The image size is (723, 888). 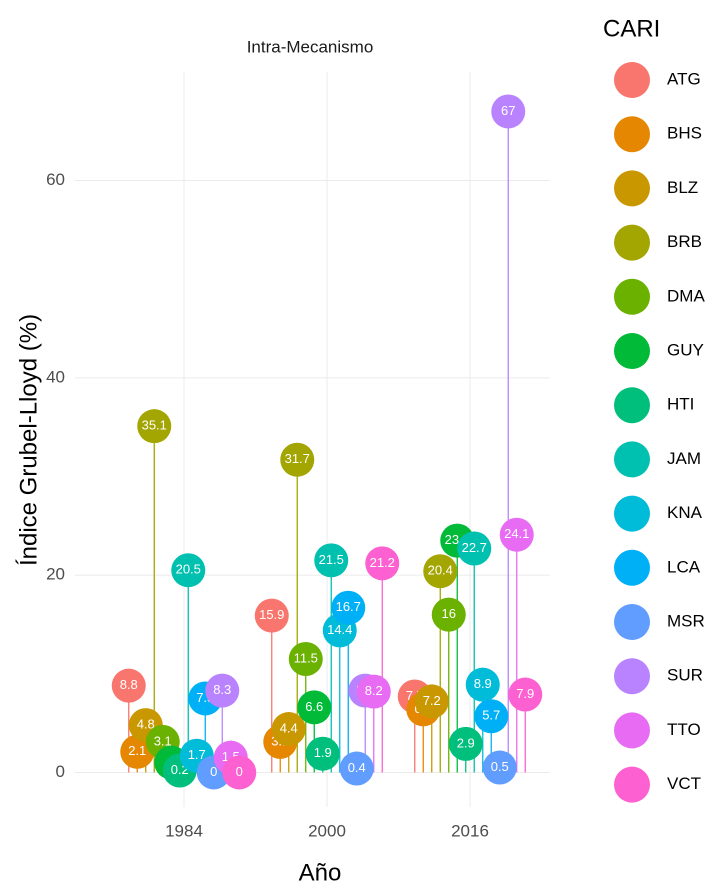 I want to click on data-label: 11.5, so click(x=306, y=657).